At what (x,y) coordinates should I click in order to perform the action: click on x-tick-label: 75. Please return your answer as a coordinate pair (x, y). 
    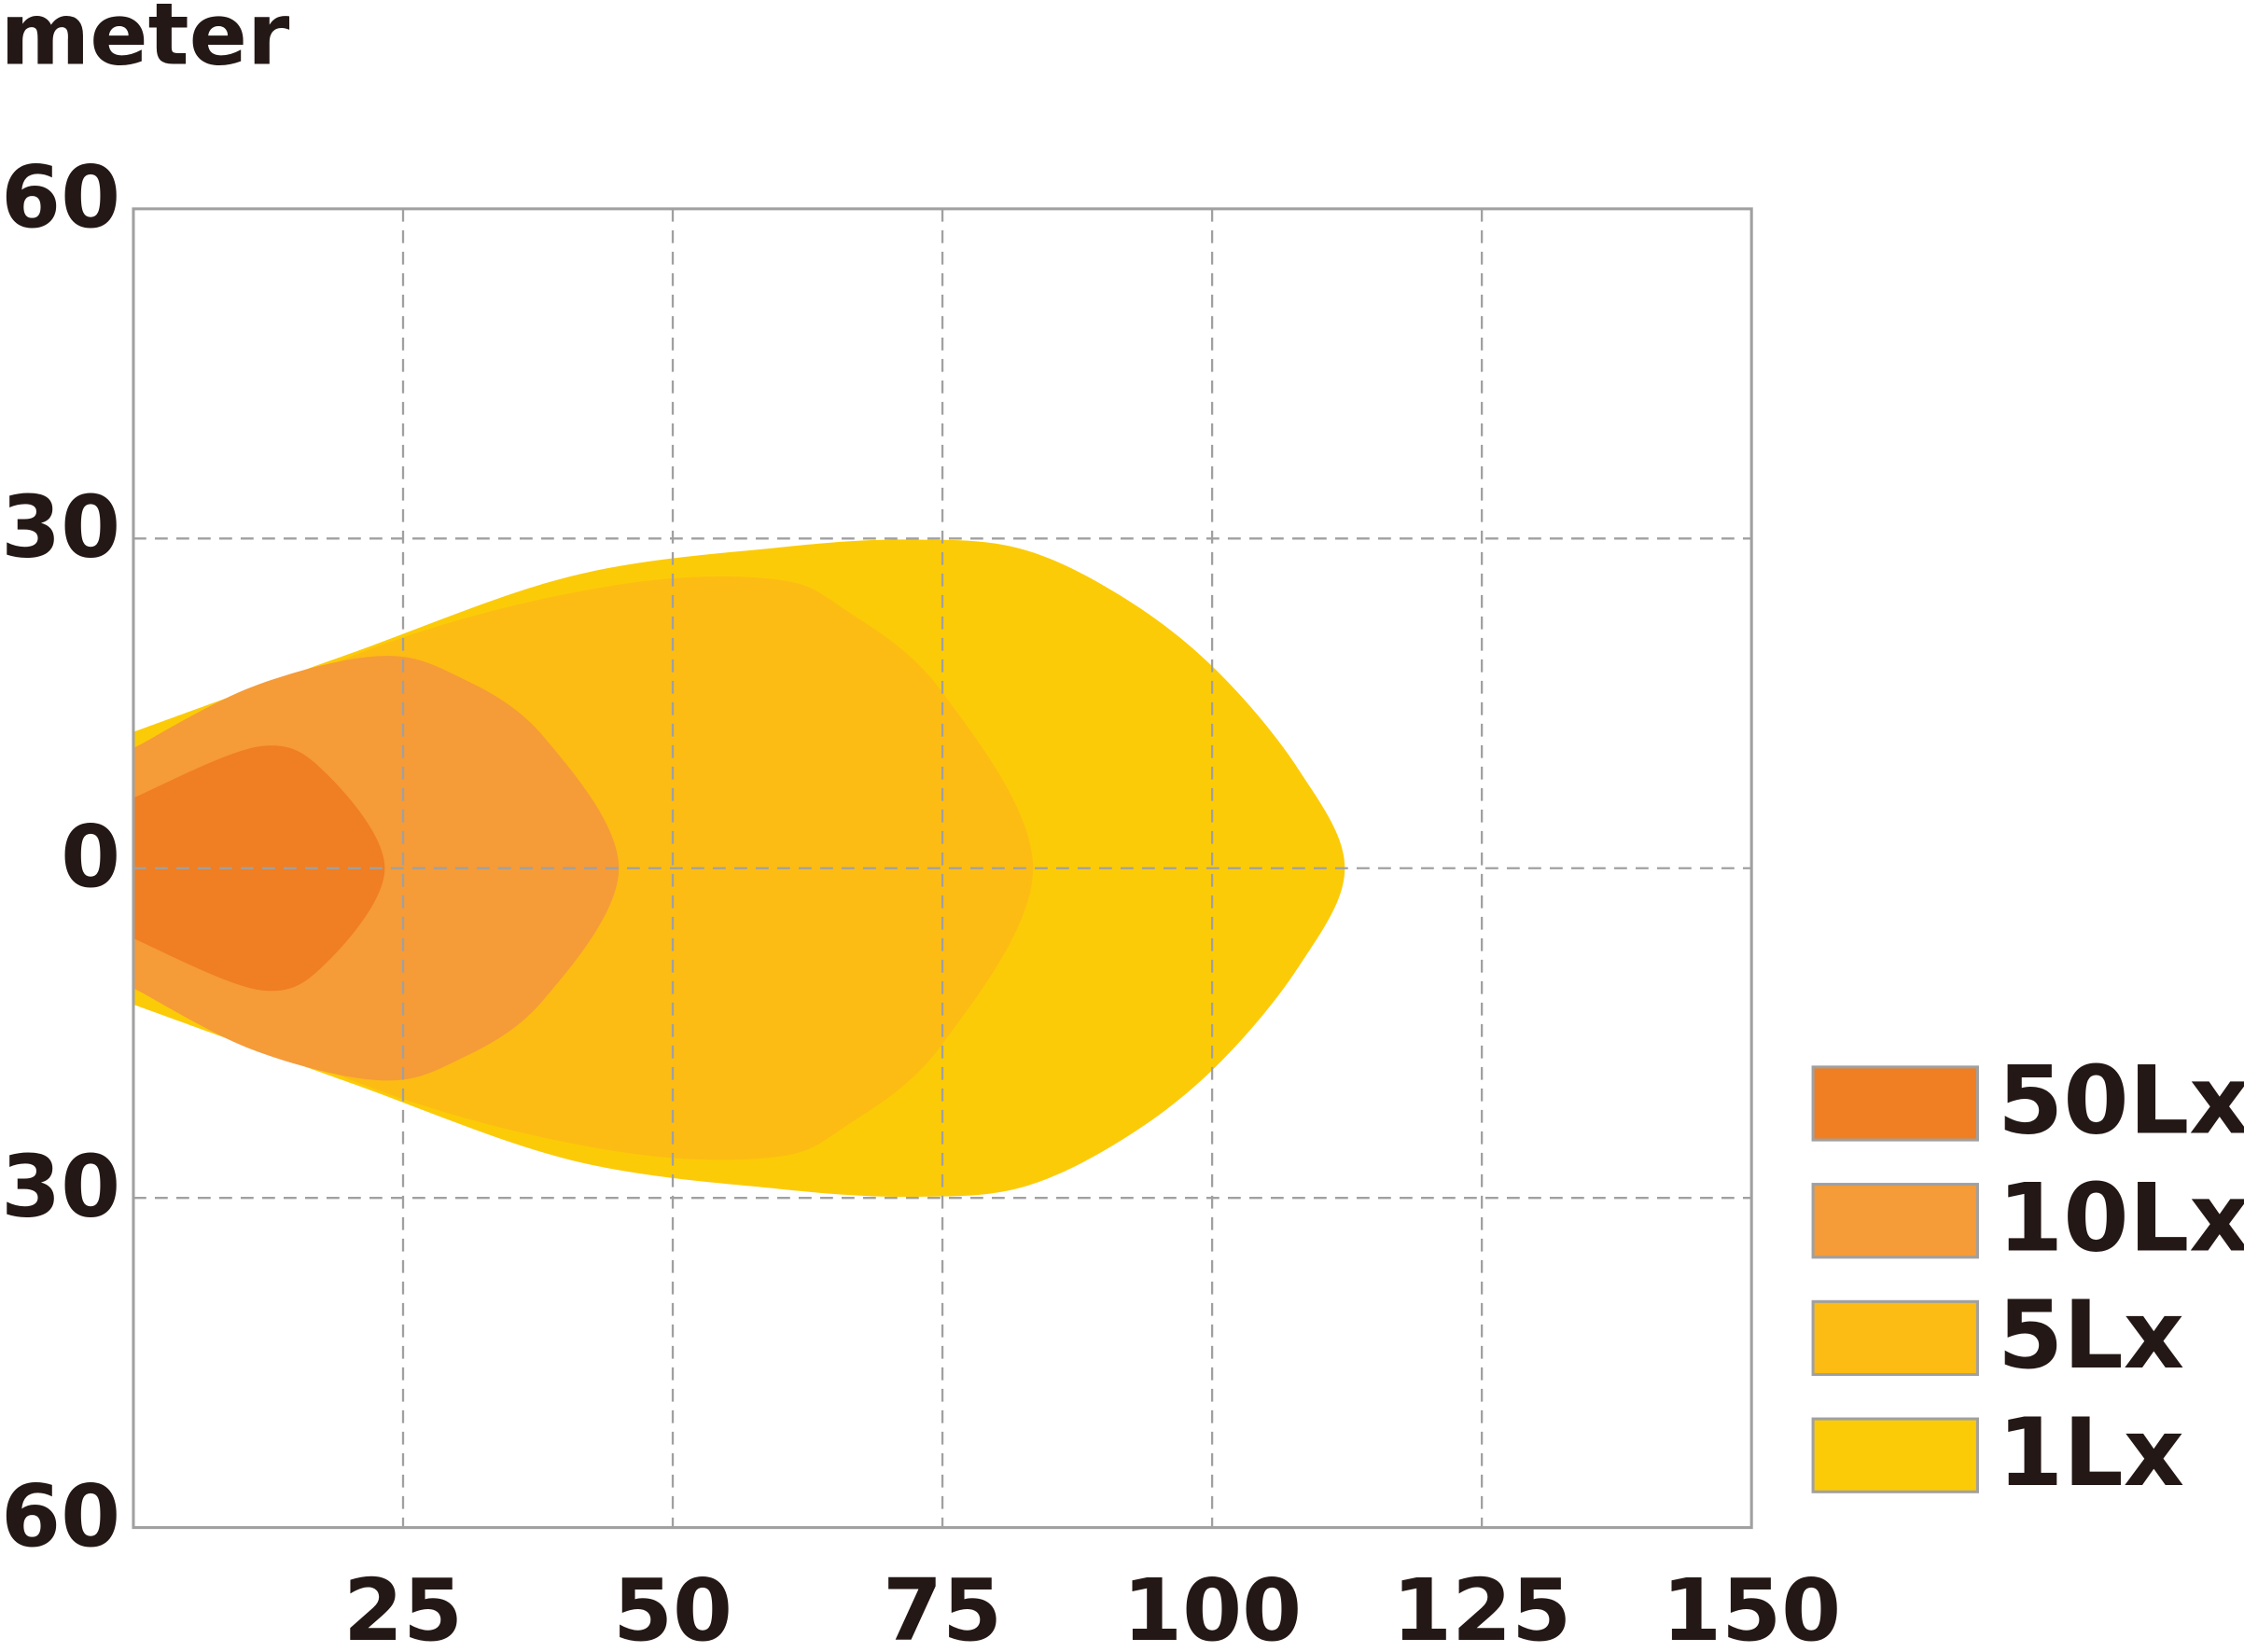
    Looking at the image, I should click on (942, 1607).